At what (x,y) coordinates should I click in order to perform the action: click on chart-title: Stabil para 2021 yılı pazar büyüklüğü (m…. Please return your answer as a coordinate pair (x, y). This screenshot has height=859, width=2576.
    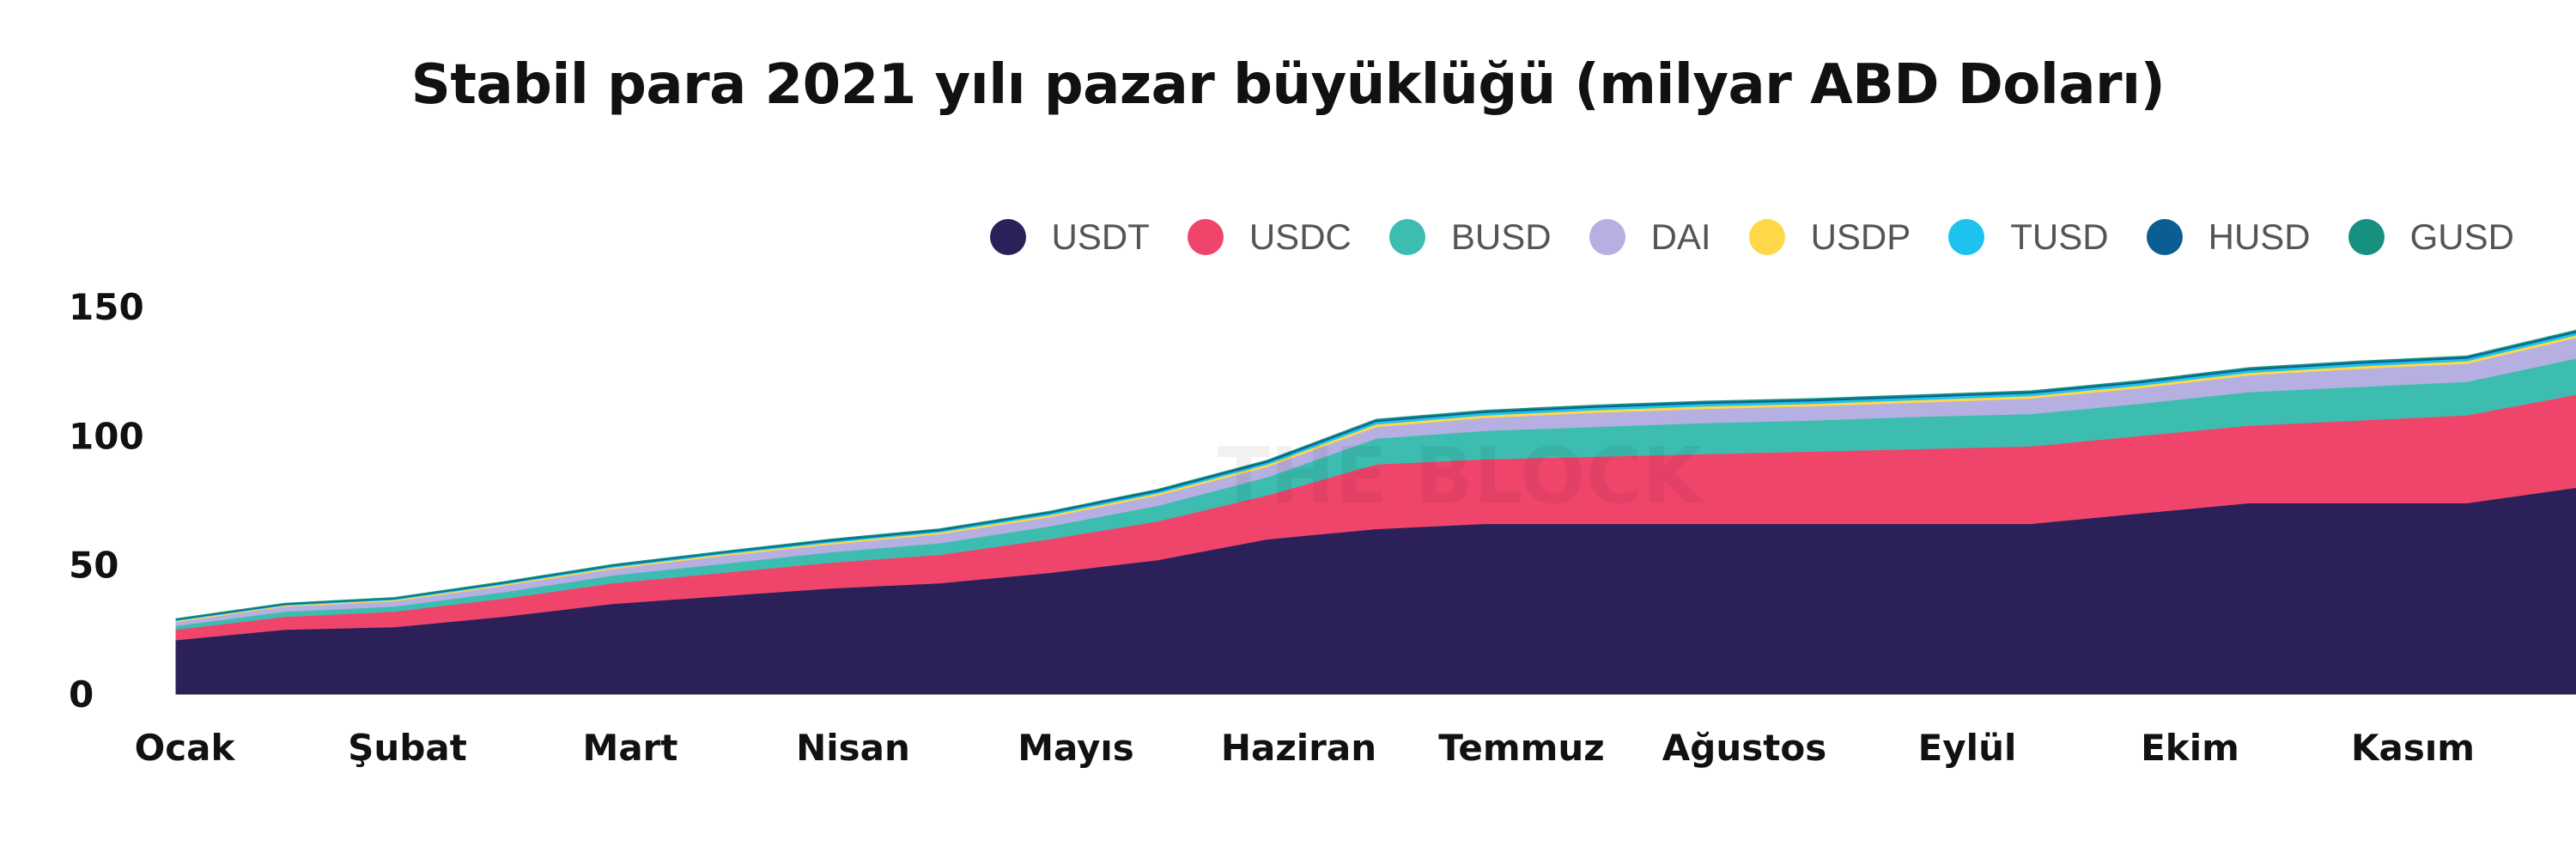
    Looking at the image, I should click on (1288, 85).